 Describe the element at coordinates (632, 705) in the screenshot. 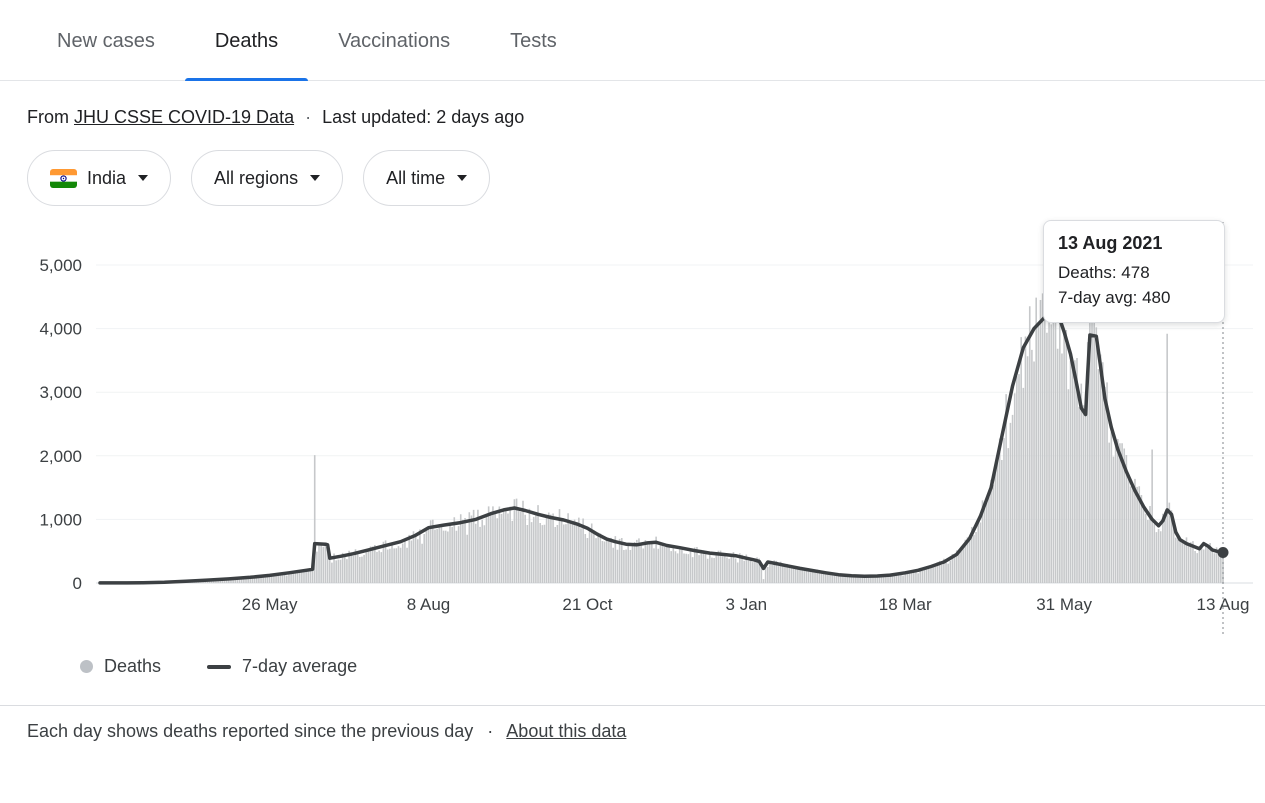

I see `footer-divider` at that location.